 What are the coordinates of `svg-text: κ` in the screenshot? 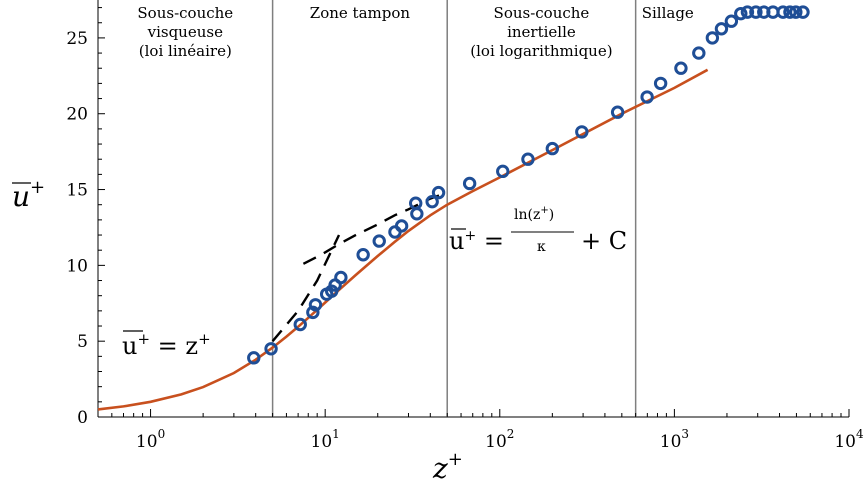 It's located at (541, 247).